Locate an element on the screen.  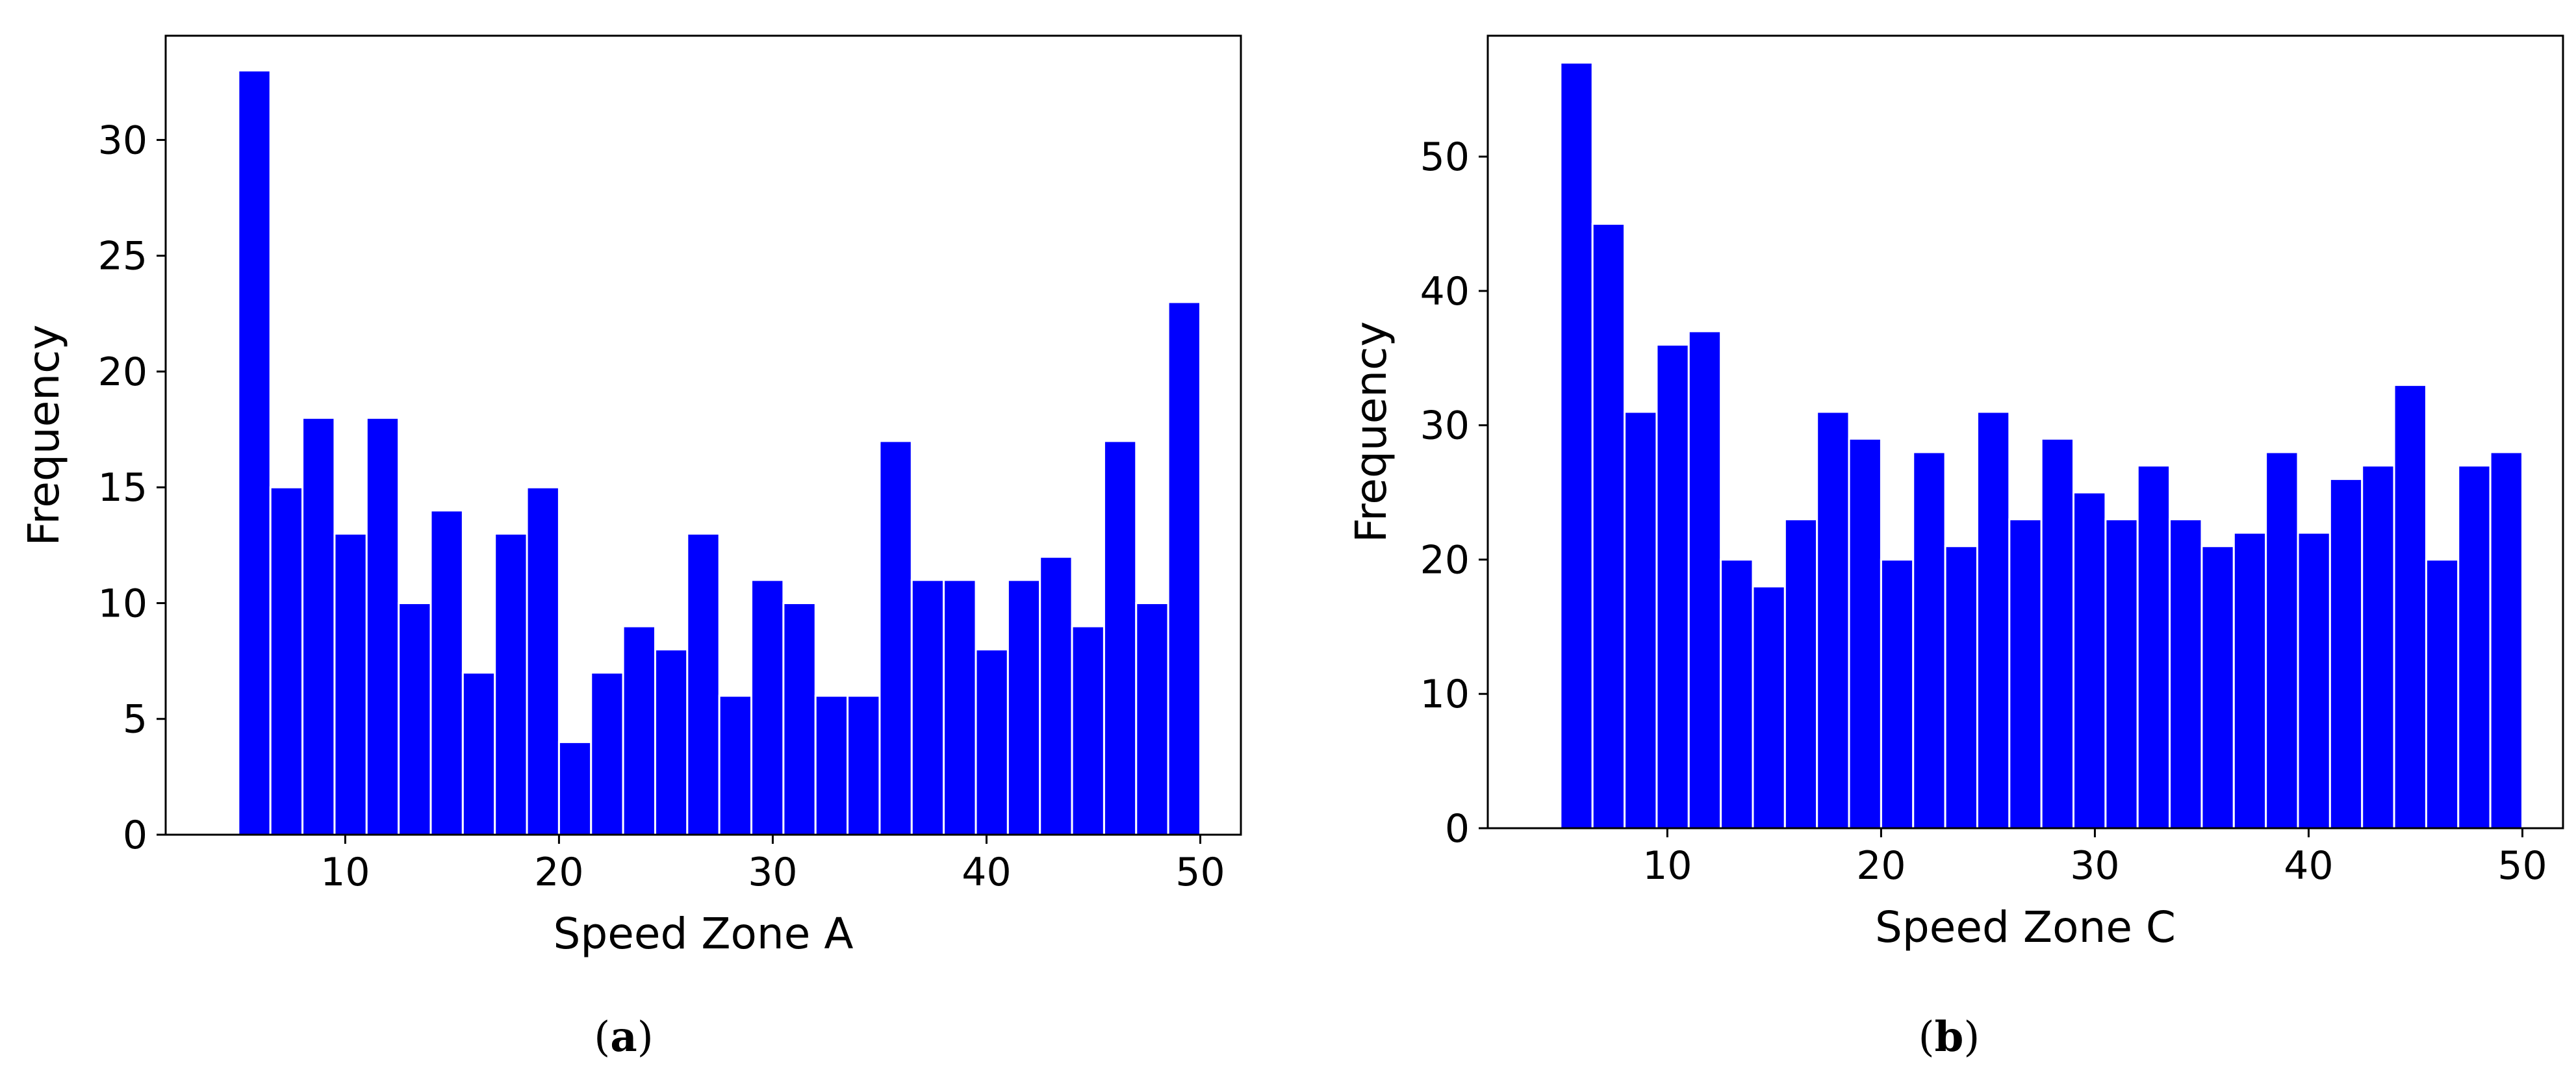
y-tick-label: 25 is located at coordinates (122, 256).